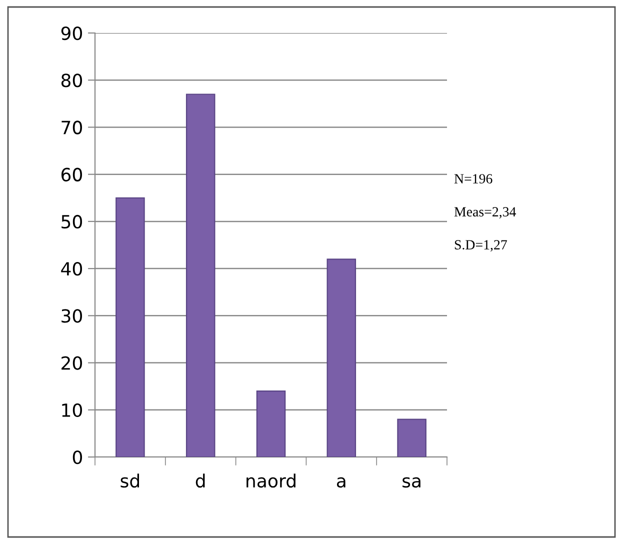 The height and width of the screenshot is (544, 623). What do you see at coordinates (271, 481) in the screenshot?
I see `x-tick-label: naord` at bounding box center [271, 481].